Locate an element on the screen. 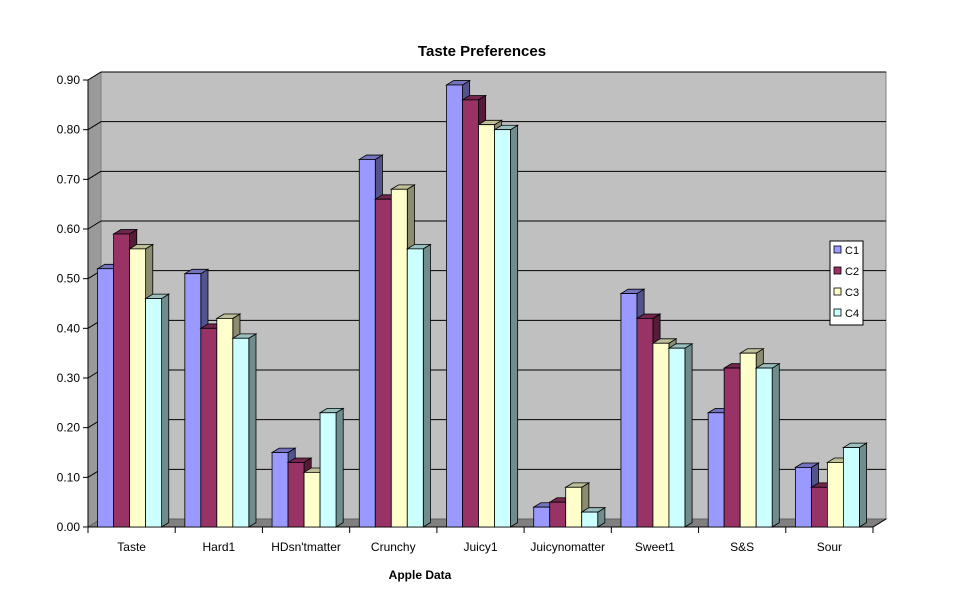  x-tick-label: Juicy1 is located at coordinates (480, 547).